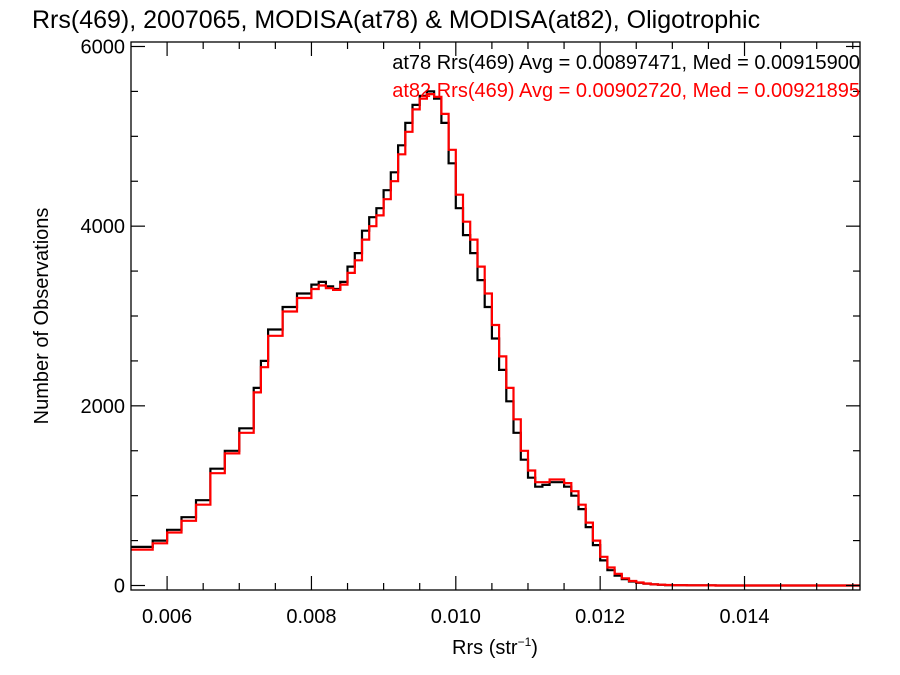 Image resolution: width=900 pixels, height=675 pixels. What do you see at coordinates (103, 407) in the screenshot?
I see `y-tick-label: 2000` at bounding box center [103, 407].